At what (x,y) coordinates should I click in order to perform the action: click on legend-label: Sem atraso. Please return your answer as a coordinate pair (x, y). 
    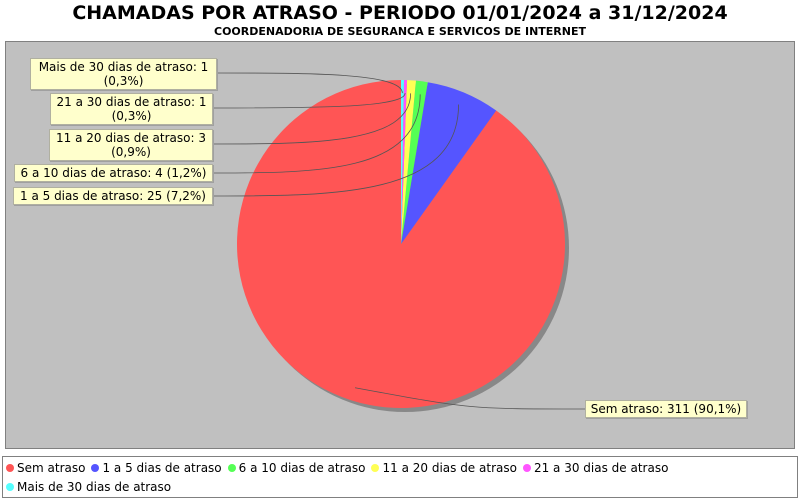
    Looking at the image, I should click on (51, 468).